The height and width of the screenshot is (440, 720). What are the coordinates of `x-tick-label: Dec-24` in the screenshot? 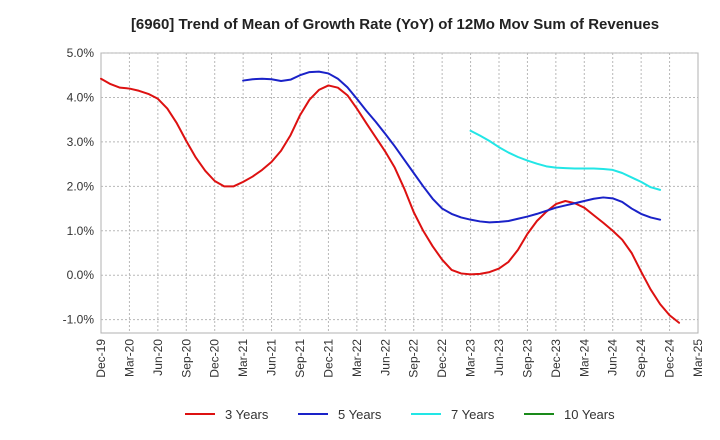 It's located at (670, 358).